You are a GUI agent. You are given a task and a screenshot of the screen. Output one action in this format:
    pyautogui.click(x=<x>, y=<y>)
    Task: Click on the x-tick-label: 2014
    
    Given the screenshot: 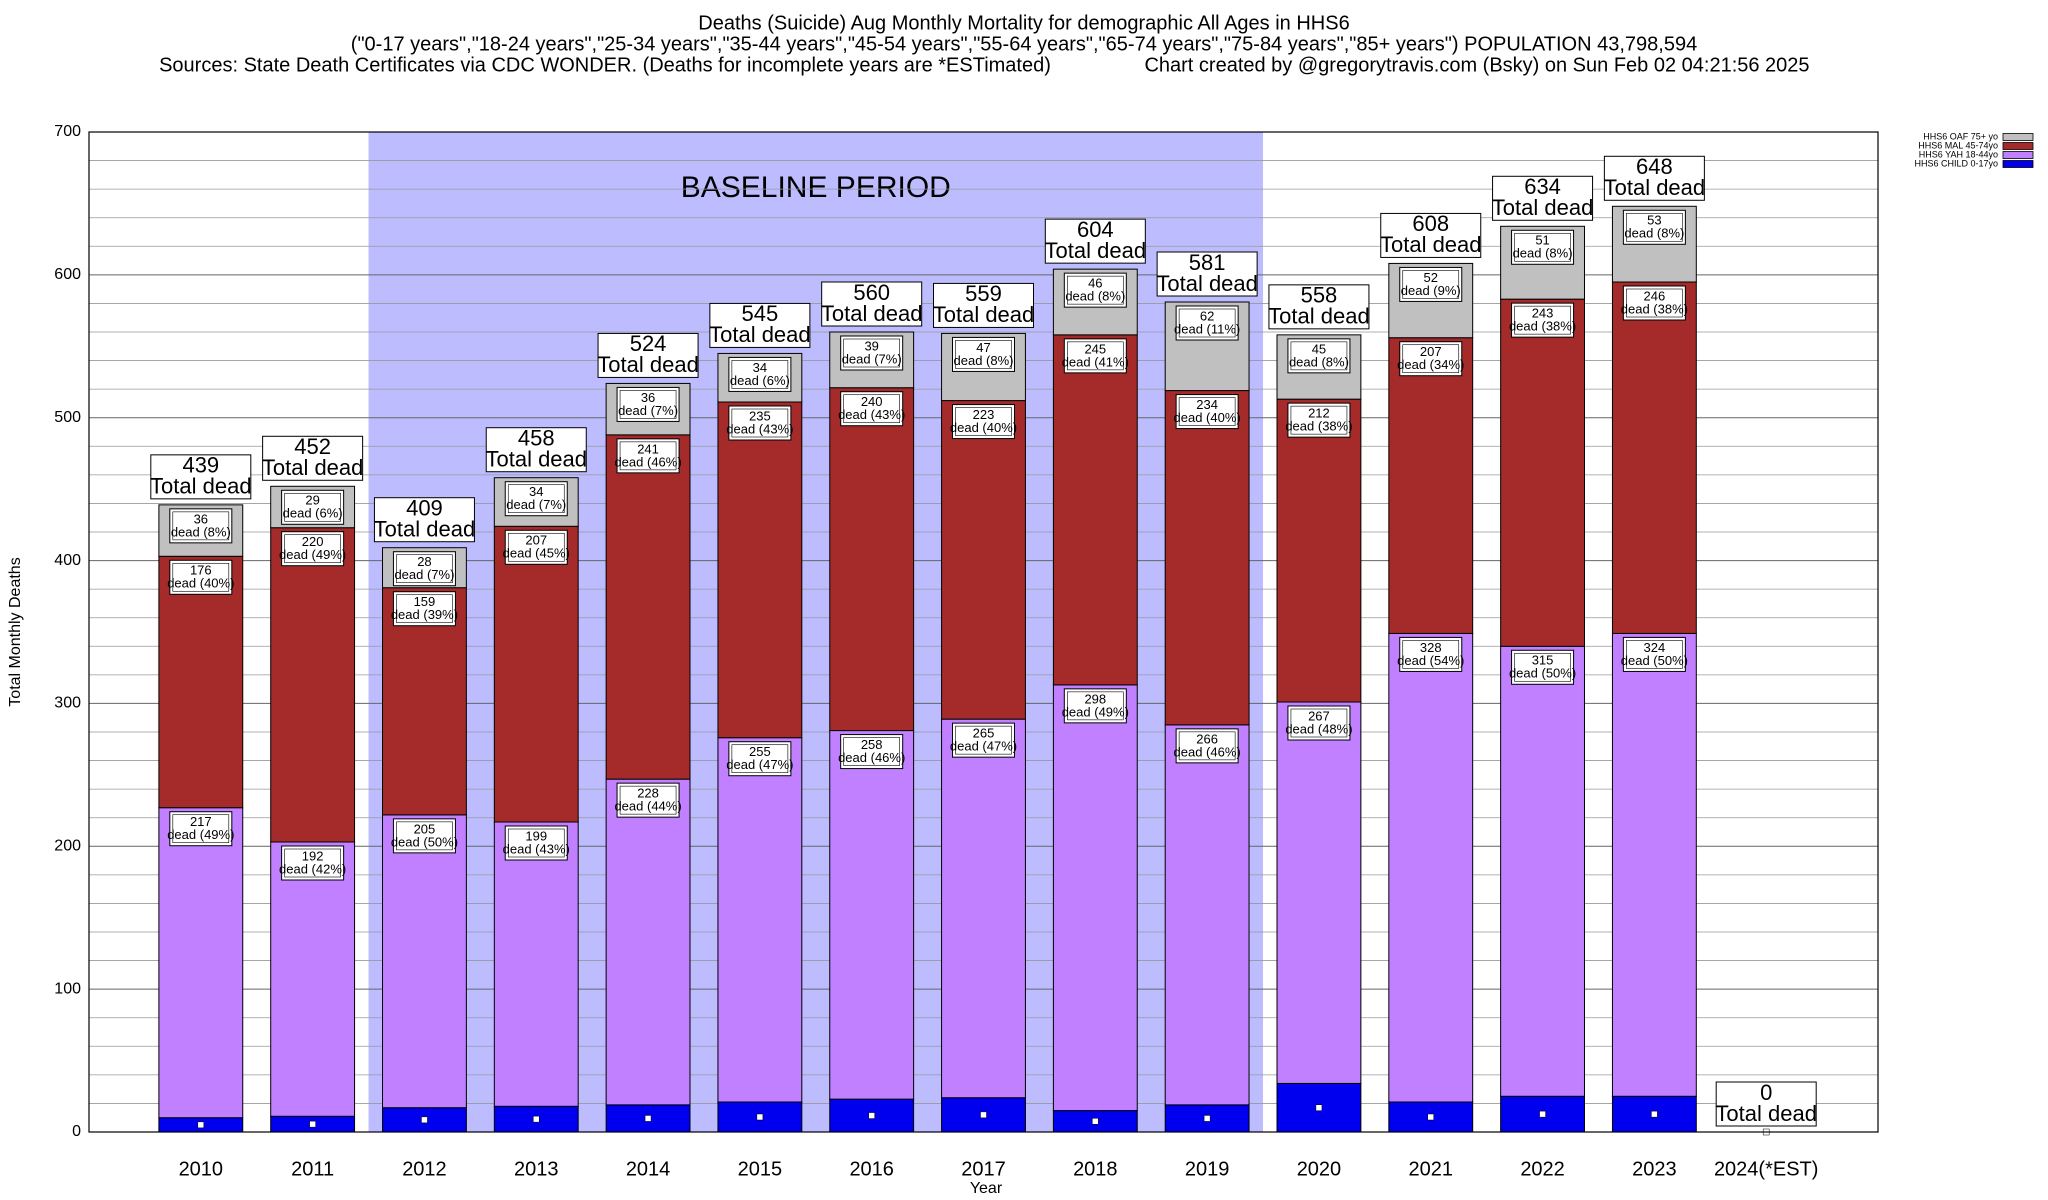 What is the action you would take?
    pyautogui.click(x=648, y=1169)
    